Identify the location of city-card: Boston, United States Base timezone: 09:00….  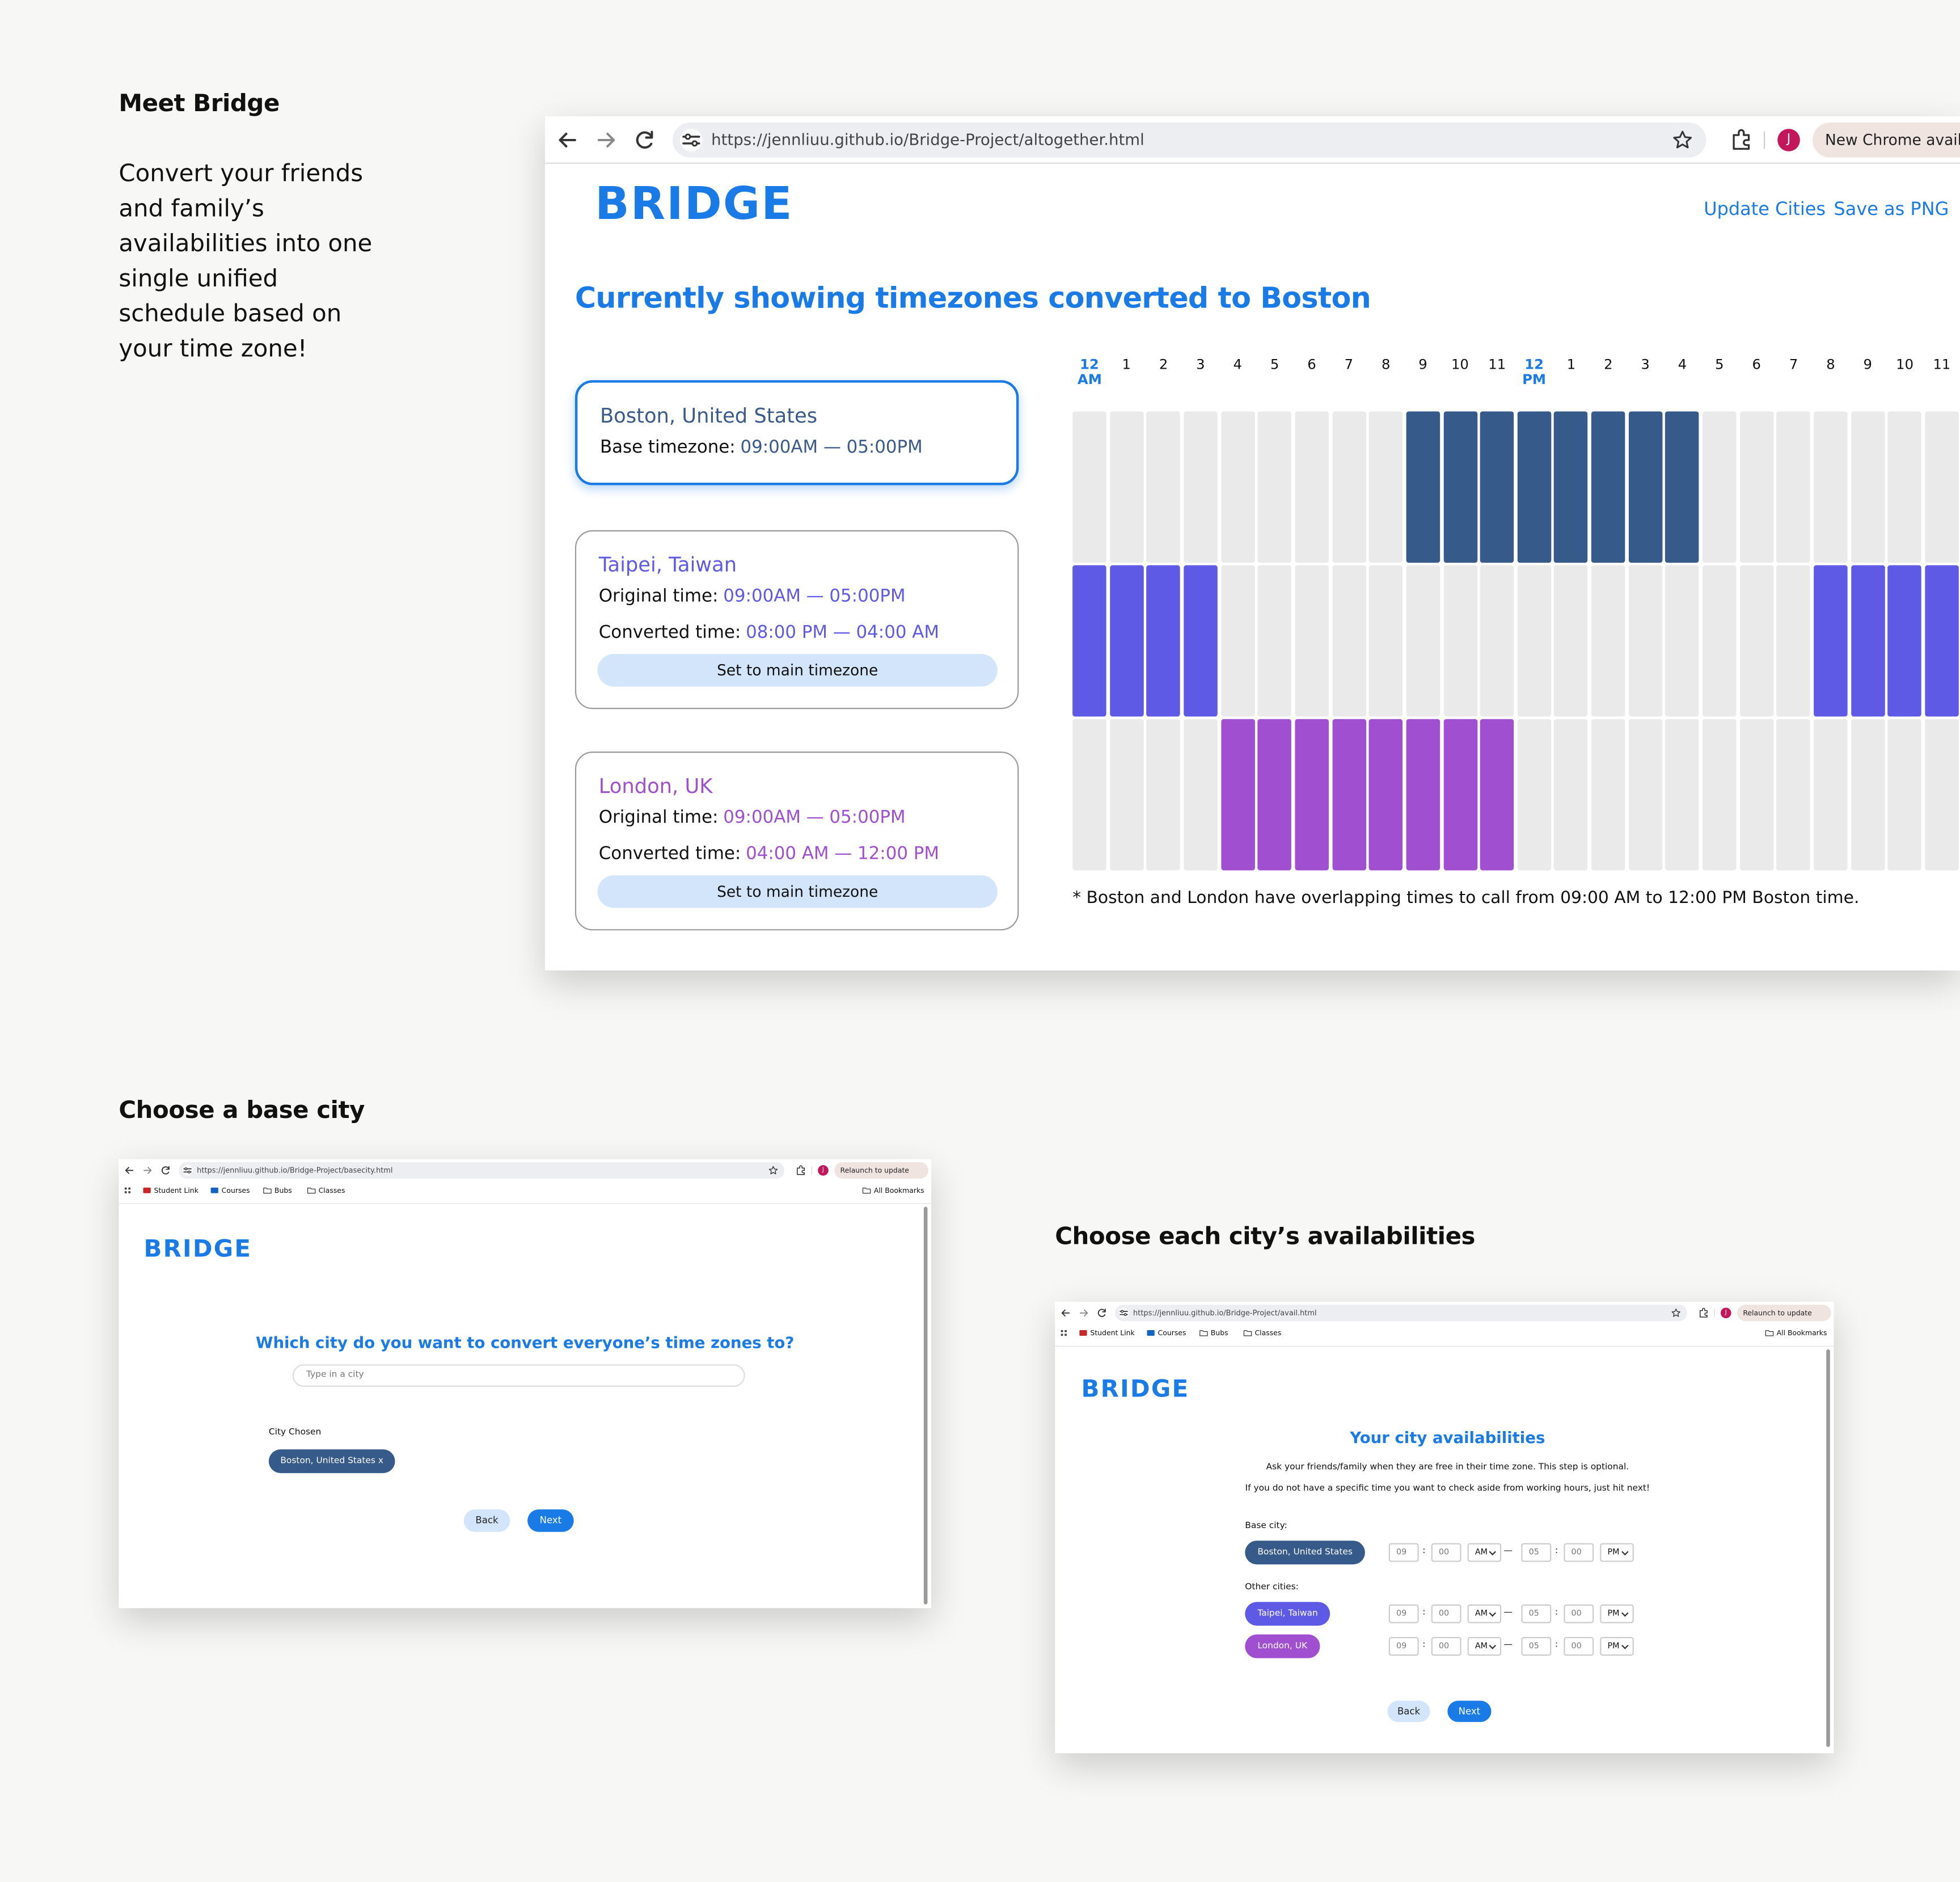
(797, 433).